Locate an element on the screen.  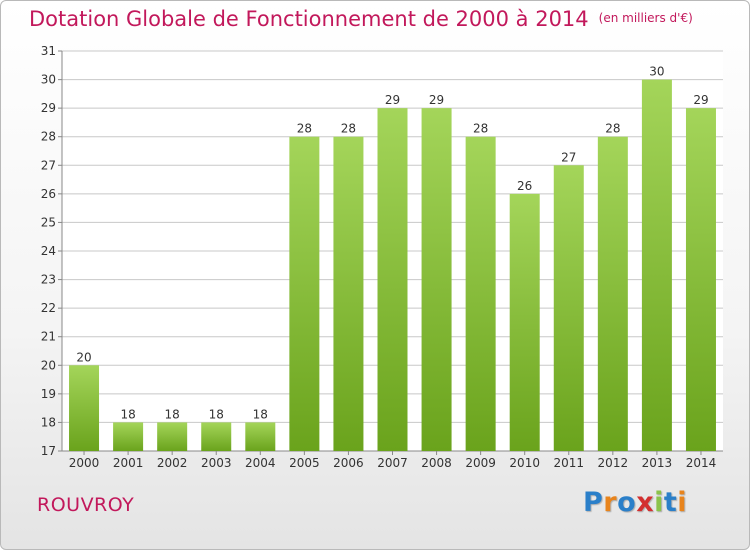
y-tick-label: 26 is located at coordinates (48, 194).